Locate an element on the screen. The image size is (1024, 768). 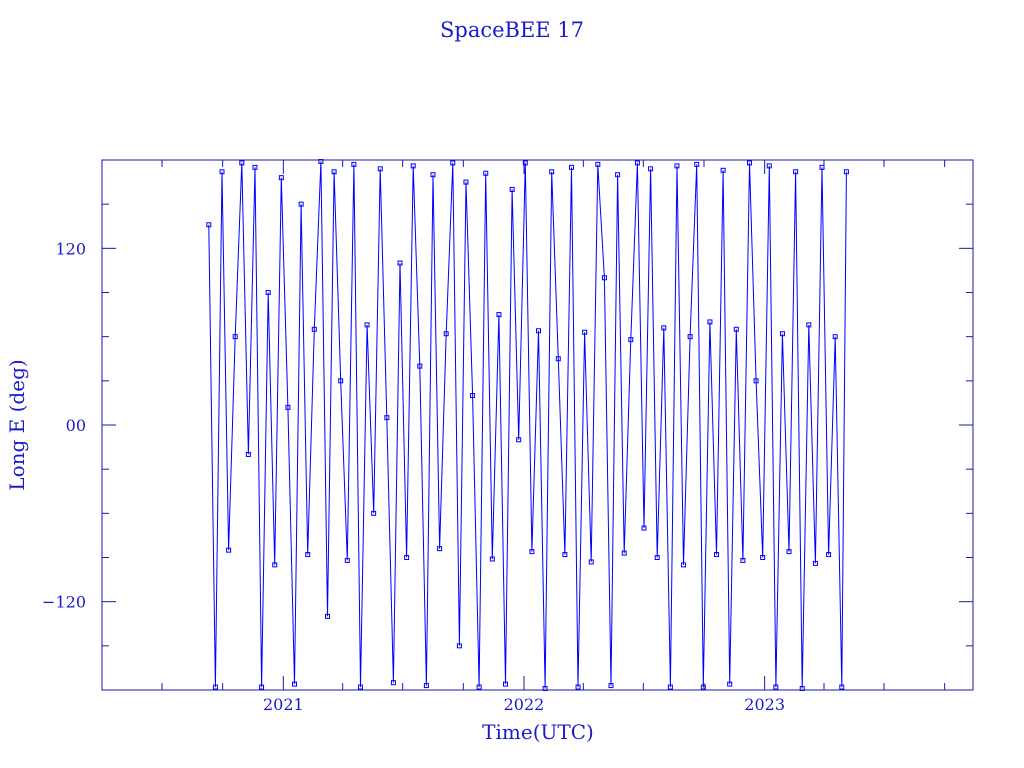
y-tick-label: 120 is located at coordinates (70, 248).